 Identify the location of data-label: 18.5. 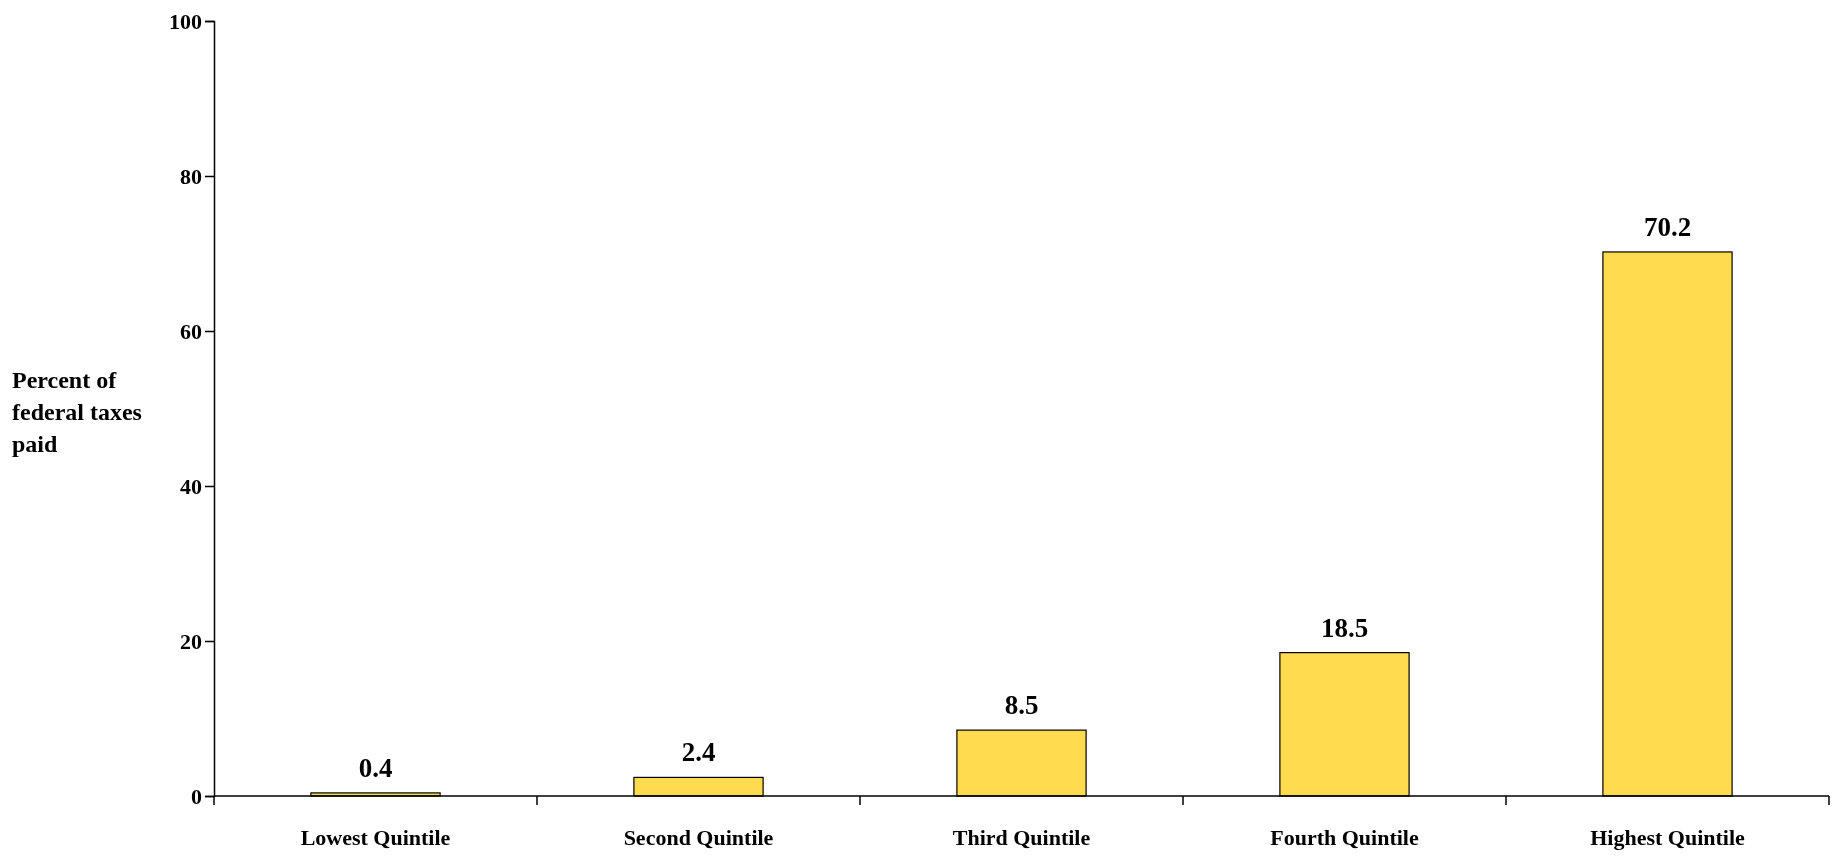
(1344, 627).